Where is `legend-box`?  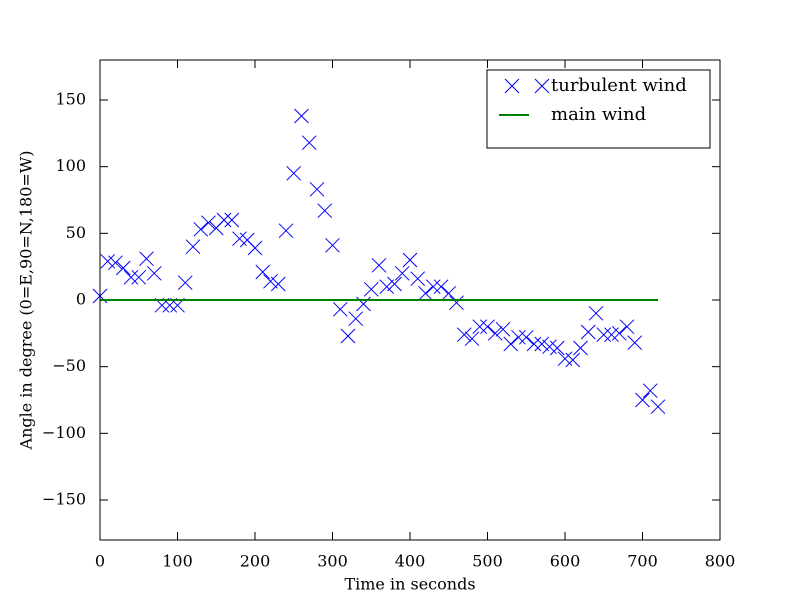 legend-box is located at coordinates (598, 109).